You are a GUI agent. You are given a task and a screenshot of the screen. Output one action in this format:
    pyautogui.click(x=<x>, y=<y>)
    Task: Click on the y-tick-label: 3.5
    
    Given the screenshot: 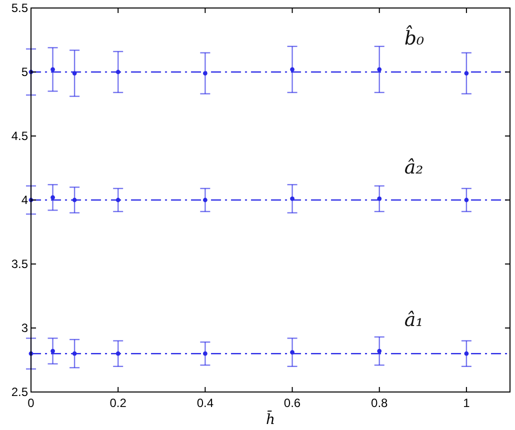 What is the action you would take?
    pyautogui.click(x=19, y=264)
    